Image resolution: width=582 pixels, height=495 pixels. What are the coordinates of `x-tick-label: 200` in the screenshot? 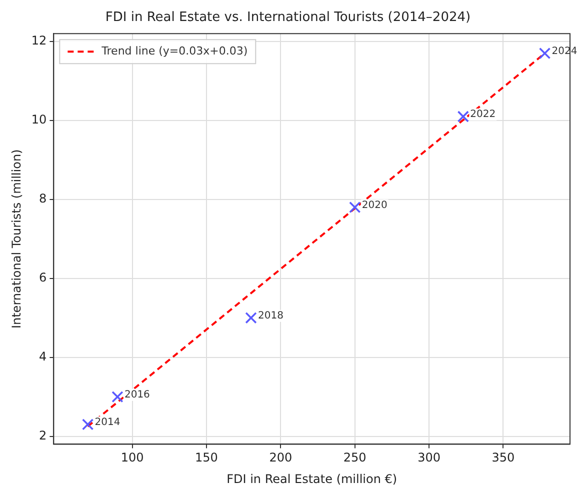 It's located at (280, 457).